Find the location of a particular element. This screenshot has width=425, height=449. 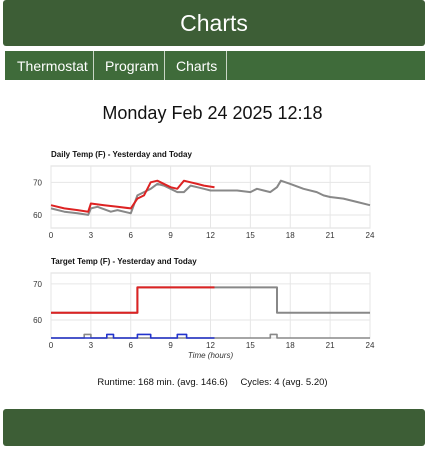

series-line-yesterday is located at coordinates (210, 197).